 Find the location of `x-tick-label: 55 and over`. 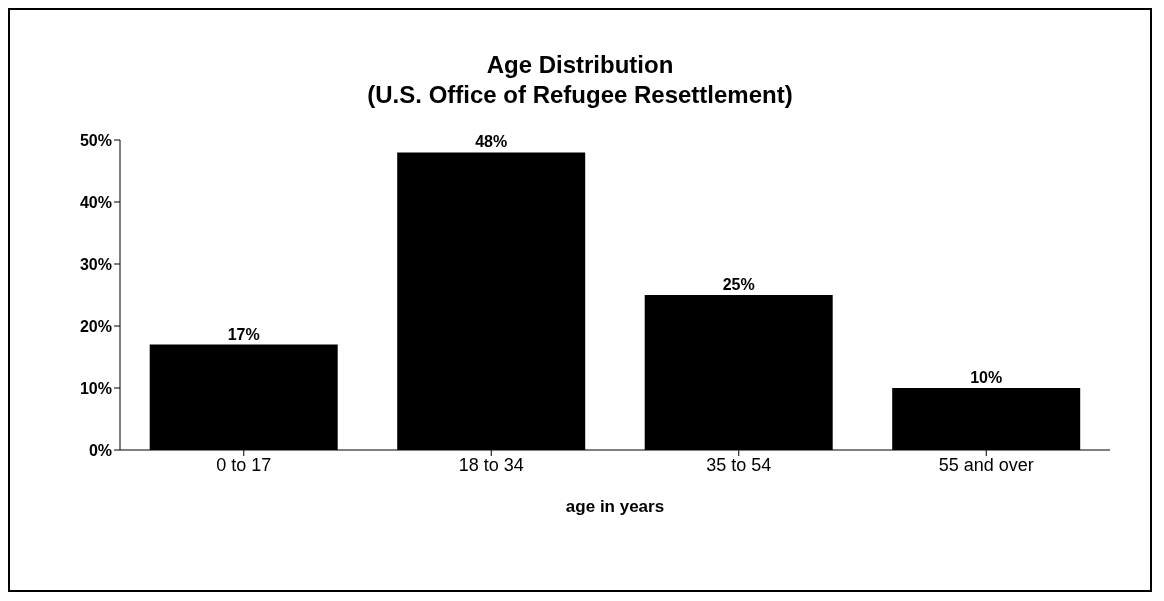

x-tick-label: 55 and over is located at coordinates (986, 464).